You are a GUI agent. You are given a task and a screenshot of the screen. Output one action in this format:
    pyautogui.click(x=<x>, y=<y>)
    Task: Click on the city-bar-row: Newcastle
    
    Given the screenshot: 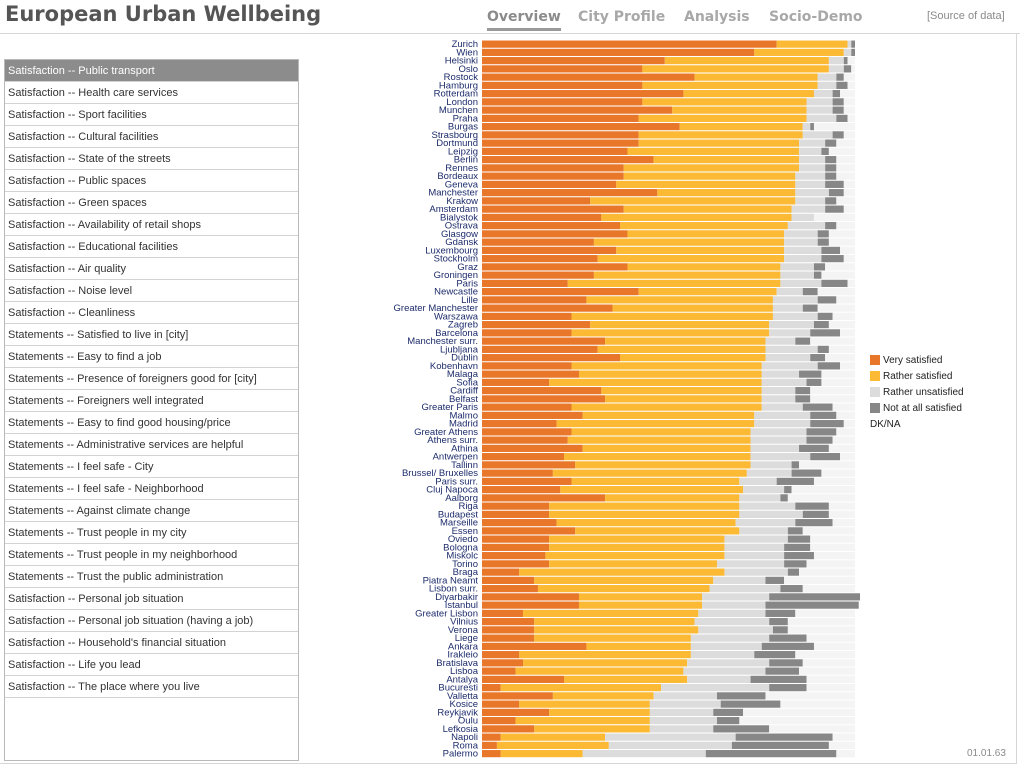 What is the action you would take?
    pyautogui.click(x=644, y=292)
    